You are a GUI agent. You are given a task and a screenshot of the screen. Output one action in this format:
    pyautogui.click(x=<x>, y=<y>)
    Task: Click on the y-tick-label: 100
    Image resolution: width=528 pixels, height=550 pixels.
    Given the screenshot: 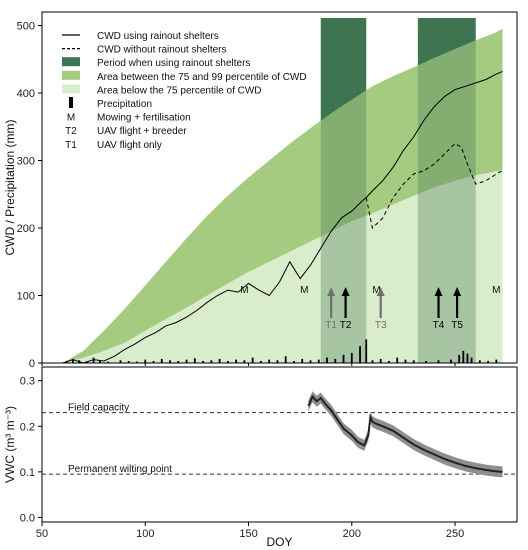 What is the action you would take?
    pyautogui.click(x=26, y=297)
    